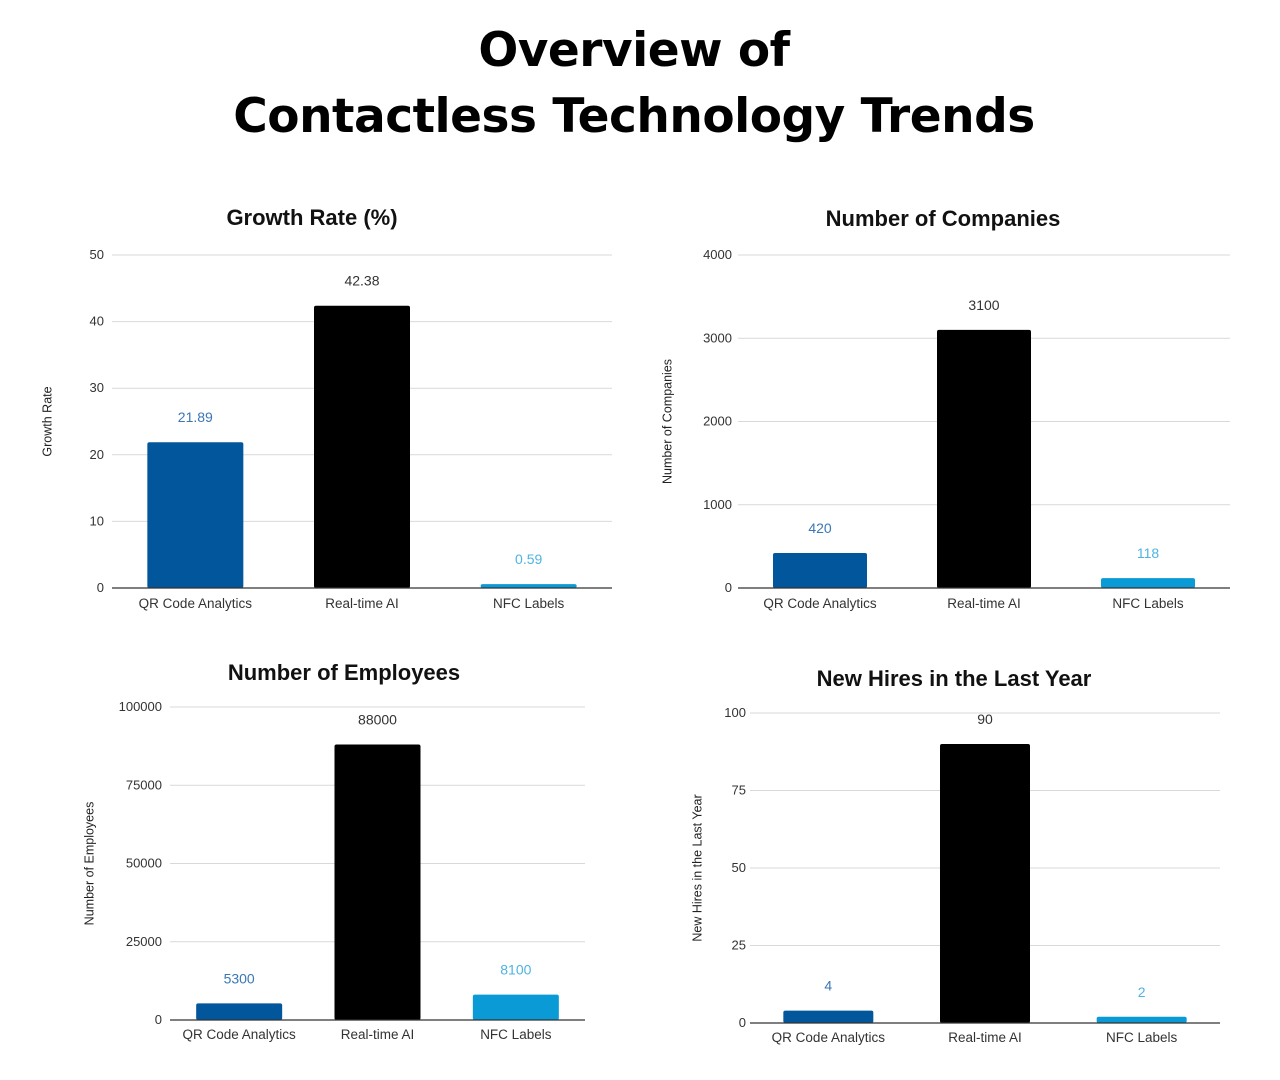 The width and height of the screenshot is (1280, 1080). What do you see at coordinates (1142, 992) in the screenshot?
I see `data-label: 2` at bounding box center [1142, 992].